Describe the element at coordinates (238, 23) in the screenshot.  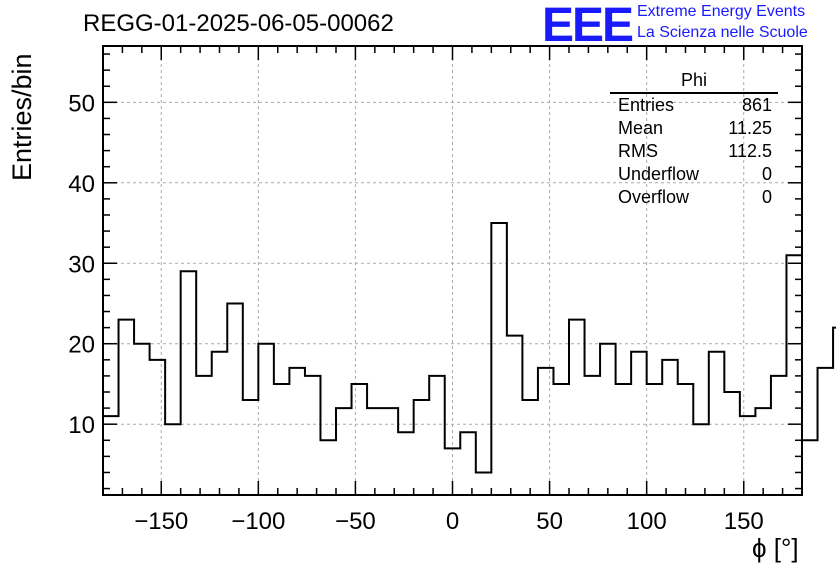
I see `chart-title: REGG-01-2025-06-05-00062` at that location.